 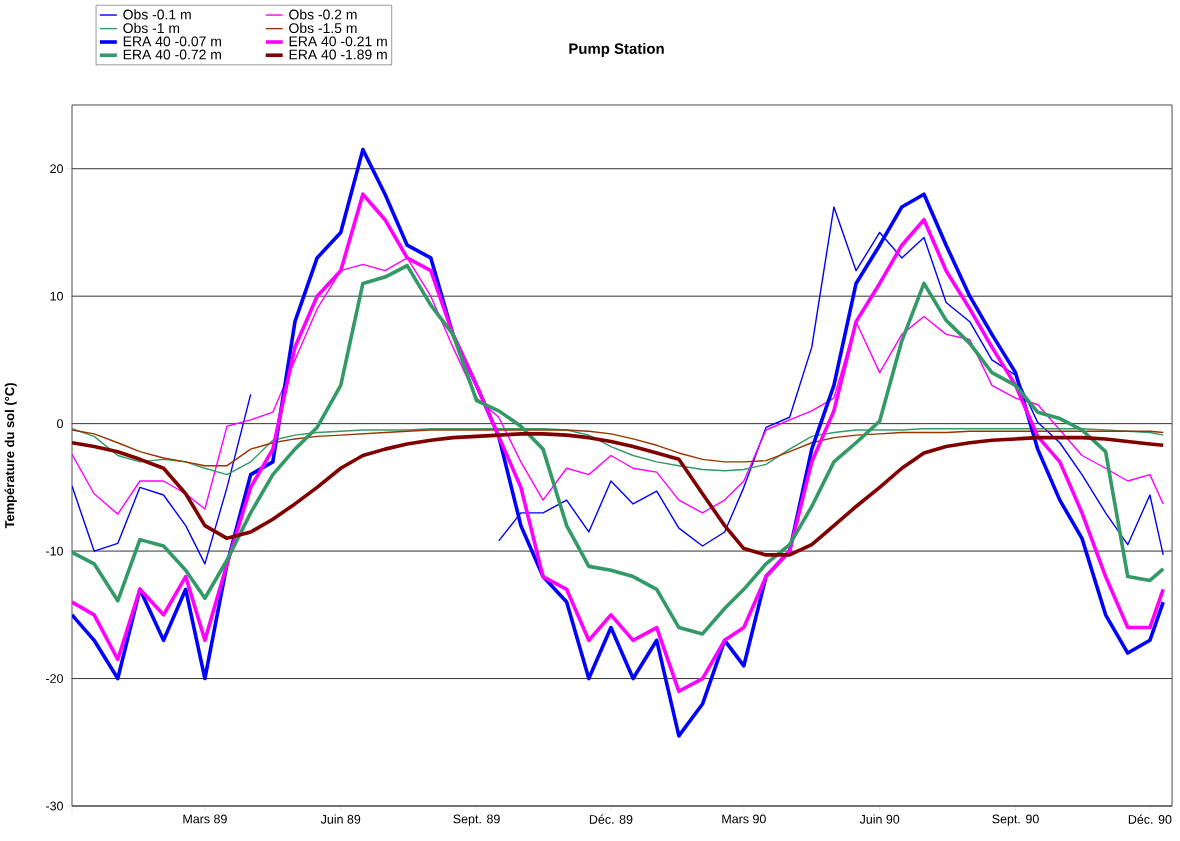 What do you see at coordinates (54, 806) in the screenshot?
I see `y-tick-label: -30` at bounding box center [54, 806].